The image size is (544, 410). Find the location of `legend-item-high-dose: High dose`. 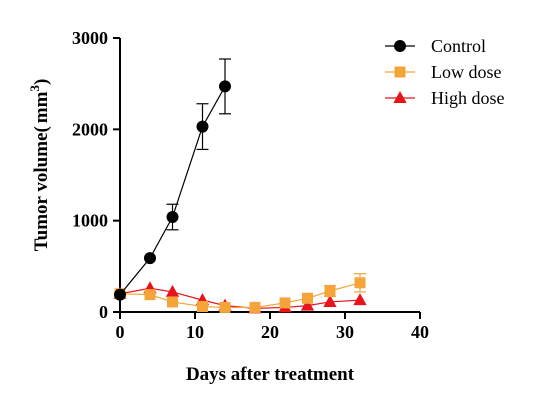

legend-item-high-dose: High dose is located at coordinates (445, 98).